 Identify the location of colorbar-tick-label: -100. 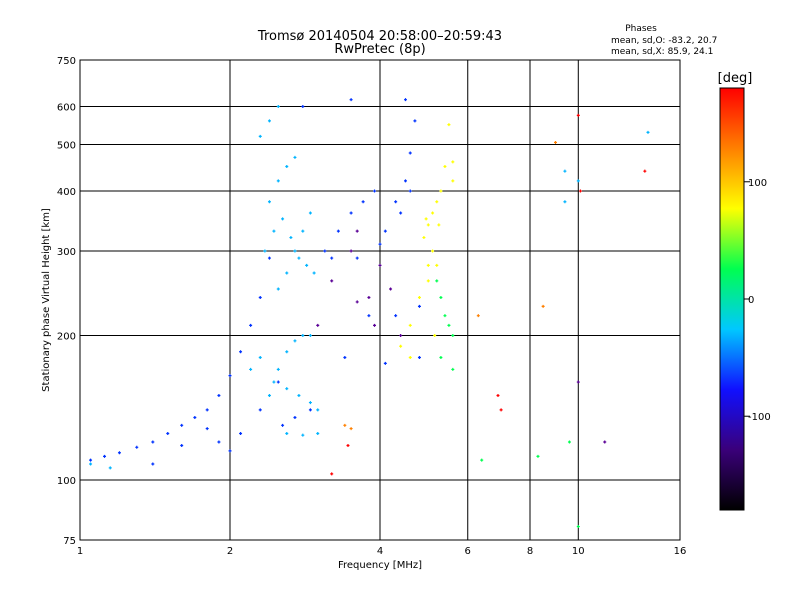
(759, 417).